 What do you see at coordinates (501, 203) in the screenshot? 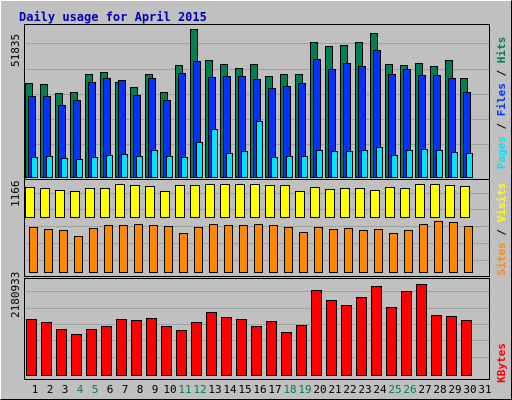
I see `side-label-part-1-2: Visits` at bounding box center [501, 203].